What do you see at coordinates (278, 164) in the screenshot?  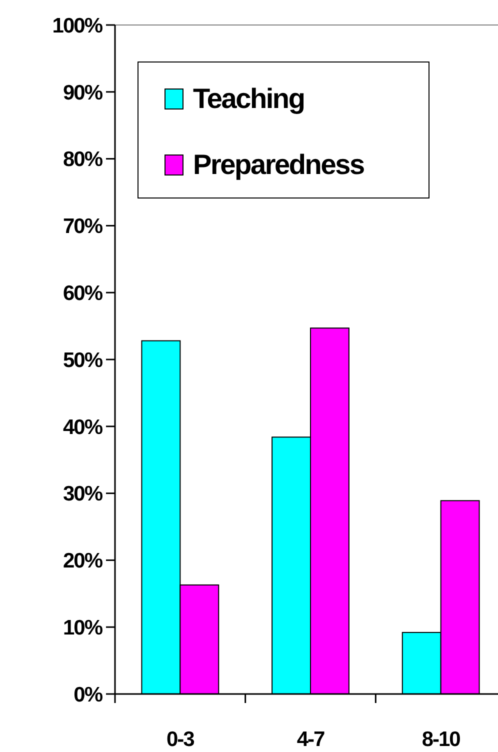 I see `legend-label: Preparedness` at bounding box center [278, 164].